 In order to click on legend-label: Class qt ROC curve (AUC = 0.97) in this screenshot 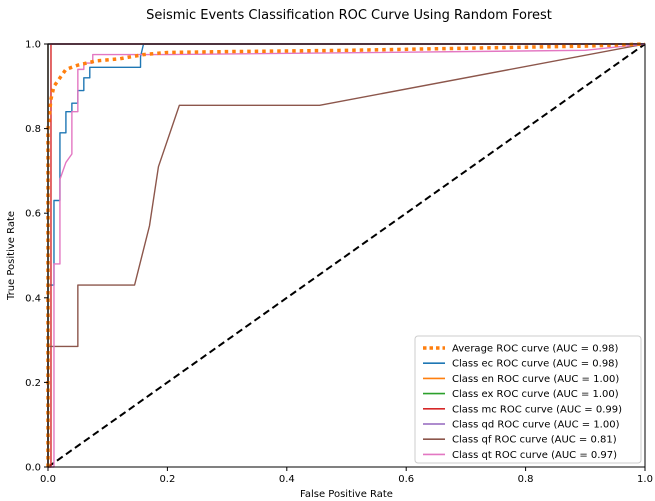, I will do `click(534, 455)`.